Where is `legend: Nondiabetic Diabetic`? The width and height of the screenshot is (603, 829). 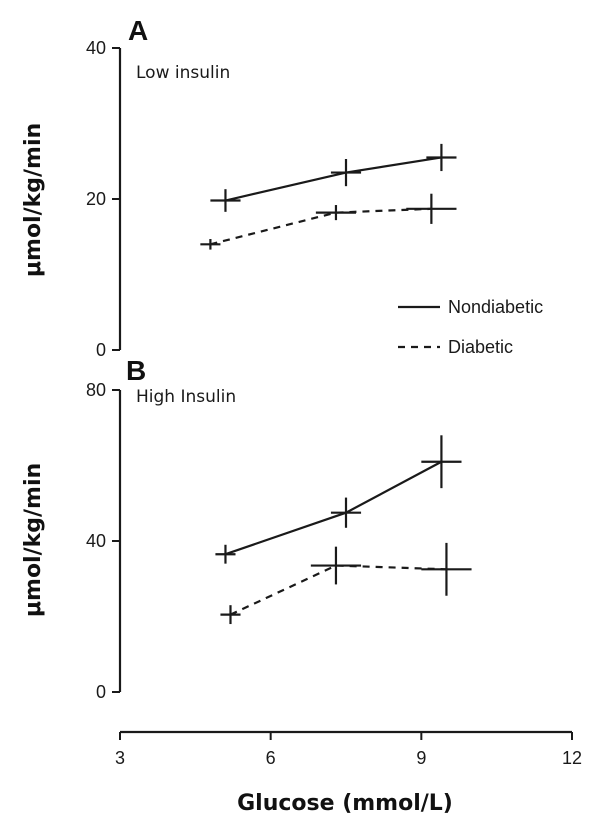
legend: Nondiabetic Diabetic is located at coordinates (470, 327).